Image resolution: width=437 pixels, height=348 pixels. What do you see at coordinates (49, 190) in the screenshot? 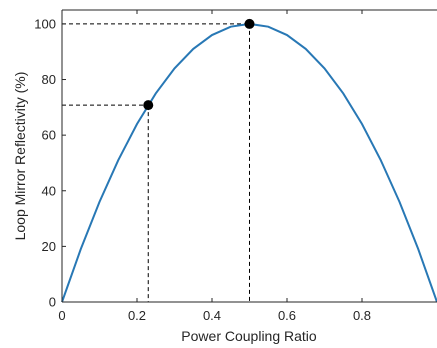
I see `y-tick-label: 40` at bounding box center [49, 190].